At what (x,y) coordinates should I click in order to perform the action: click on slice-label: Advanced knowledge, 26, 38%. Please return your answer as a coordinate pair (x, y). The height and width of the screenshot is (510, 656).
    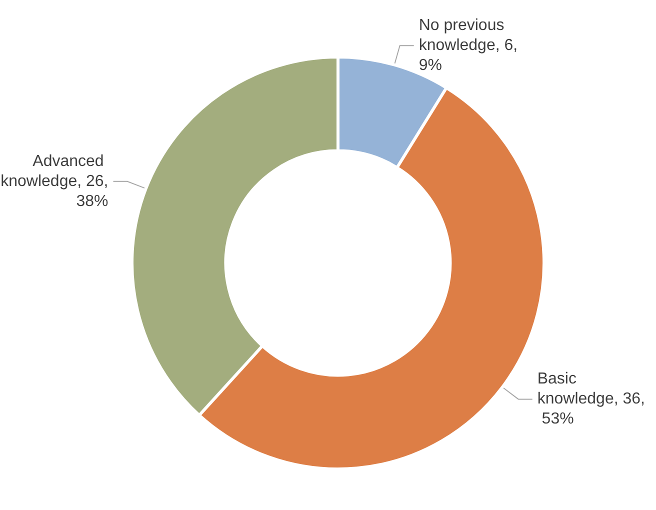
    Looking at the image, I should click on (54, 181).